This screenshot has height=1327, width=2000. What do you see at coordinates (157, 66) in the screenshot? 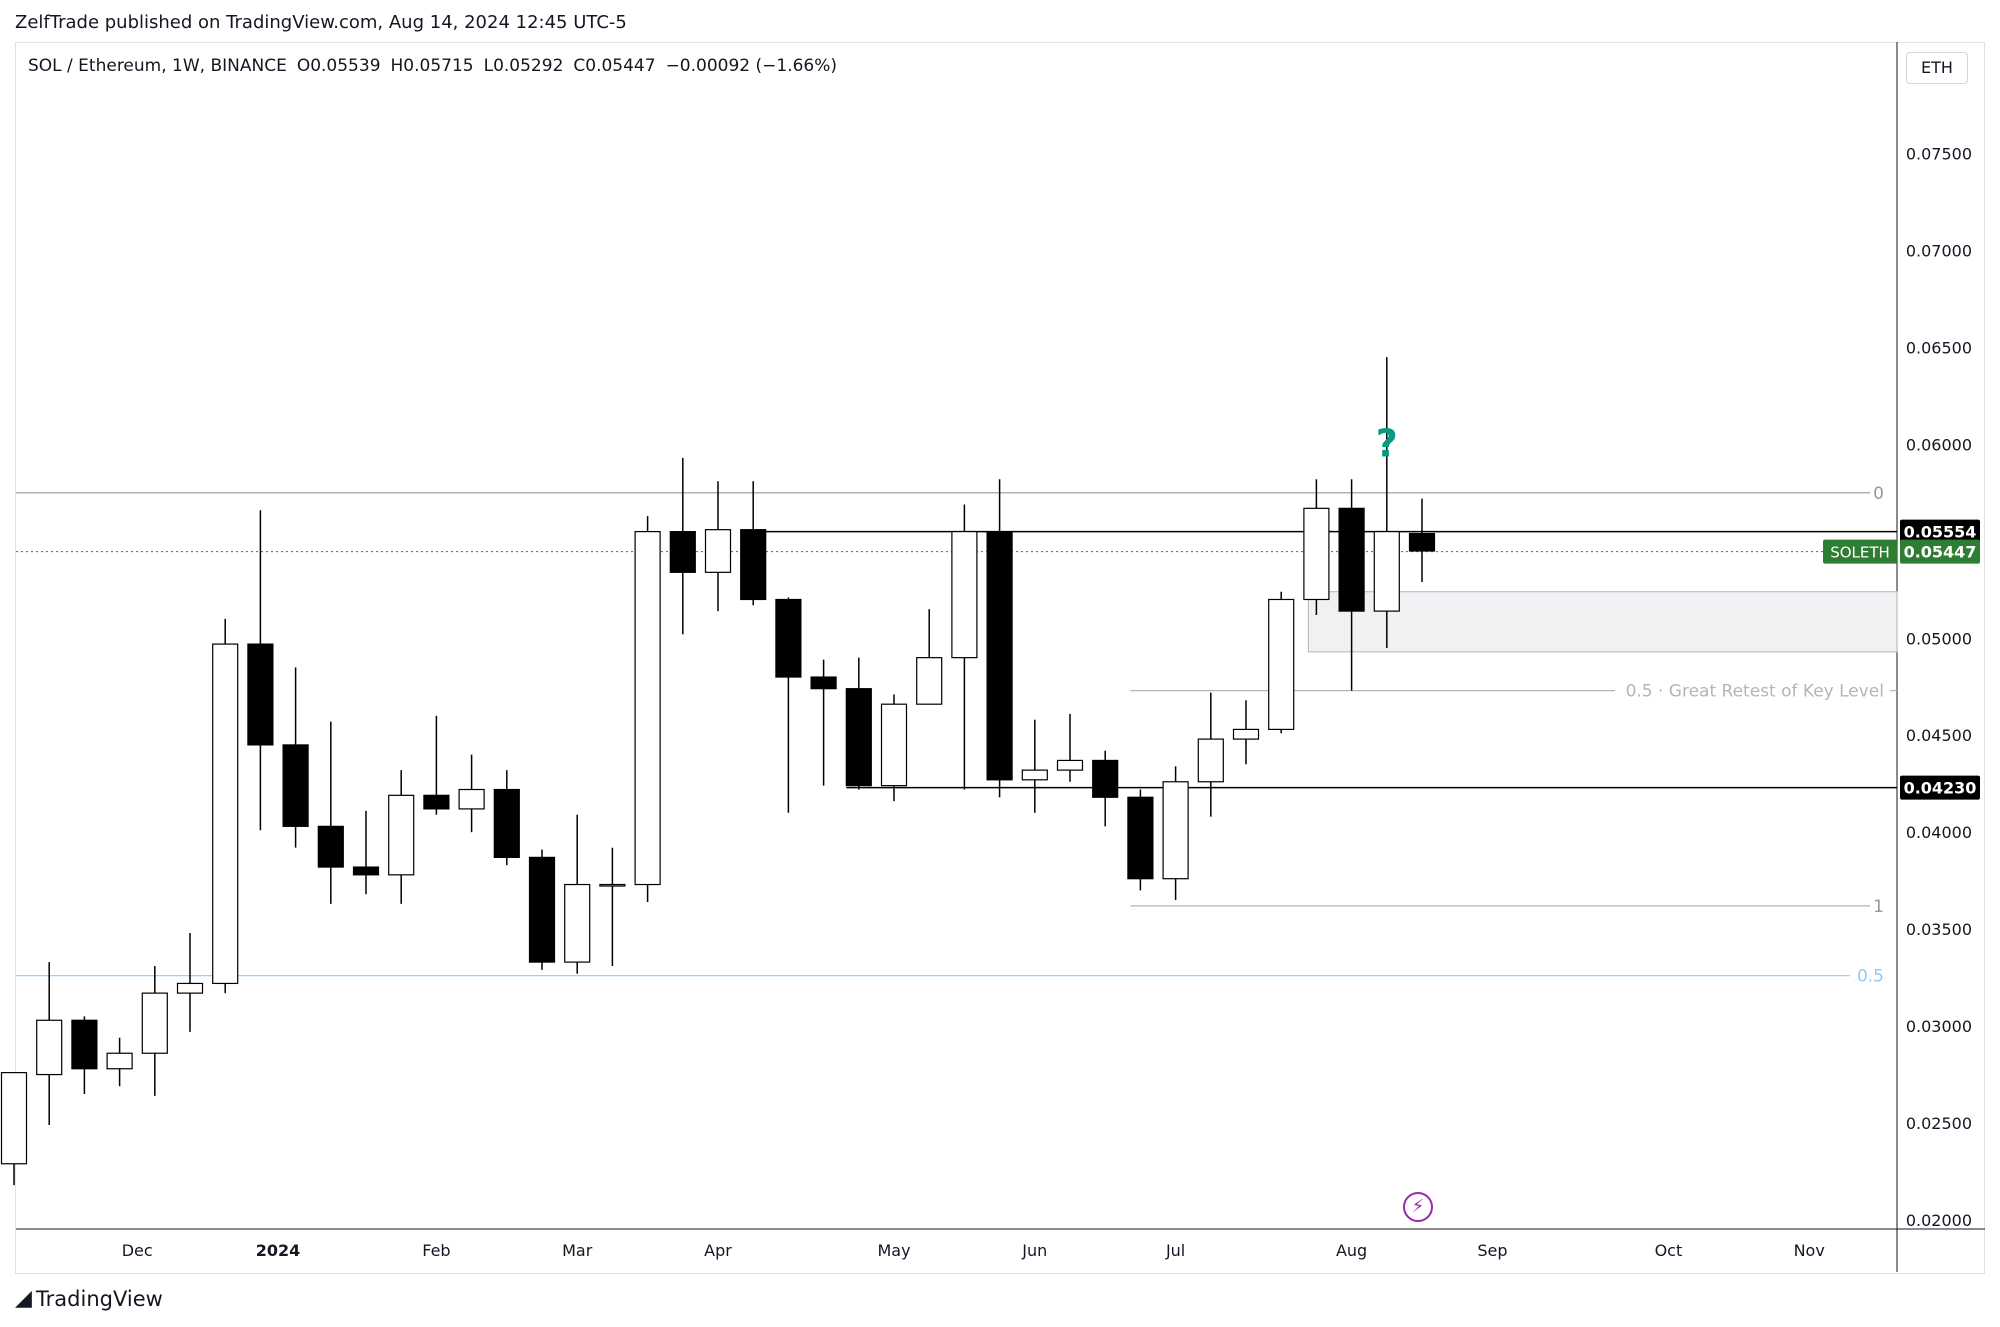
I see `symbol-label: SOL / Ethereum, 1W, BINANCE` at bounding box center [157, 66].